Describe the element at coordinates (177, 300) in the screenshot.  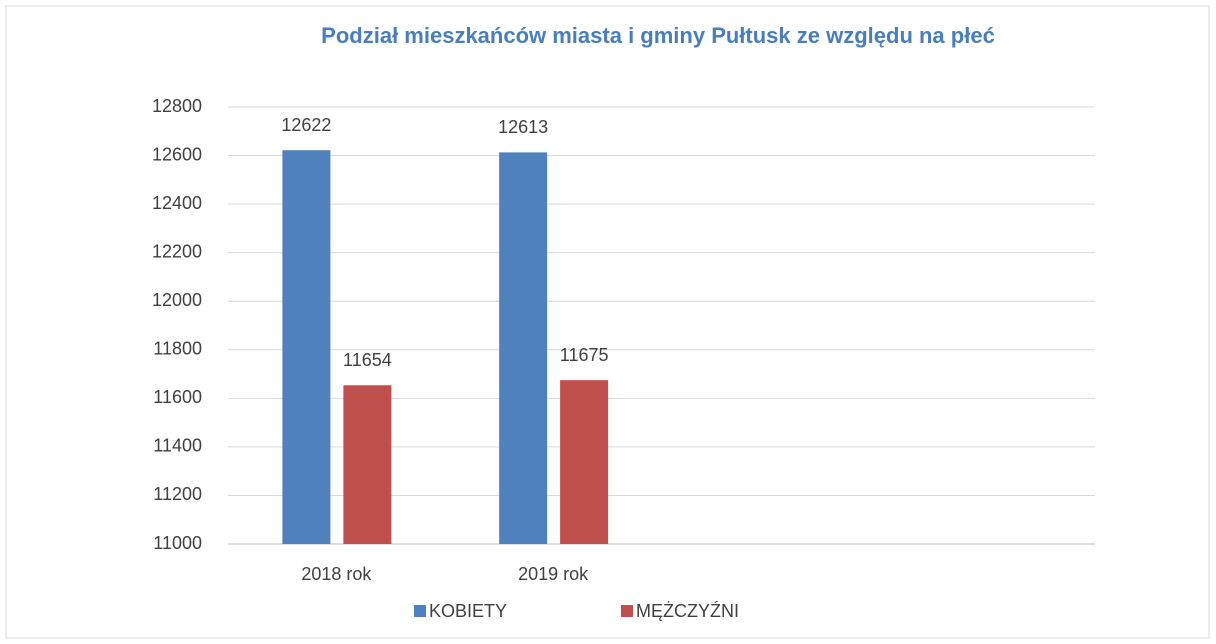
I see `y-tick-label: 12000` at that location.